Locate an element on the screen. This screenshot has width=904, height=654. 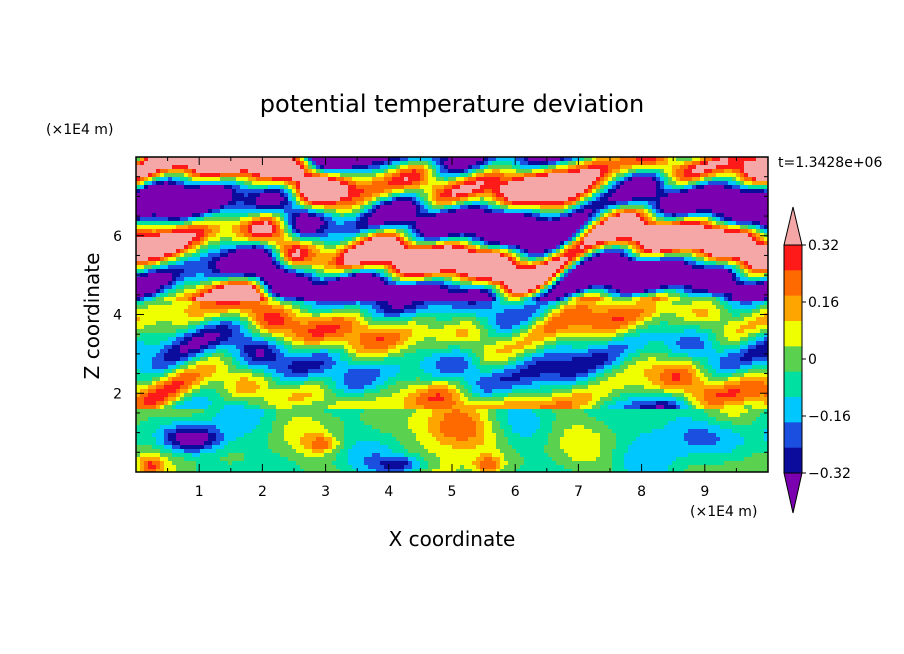
colorbar-segment is located at coordinates (793, 410).